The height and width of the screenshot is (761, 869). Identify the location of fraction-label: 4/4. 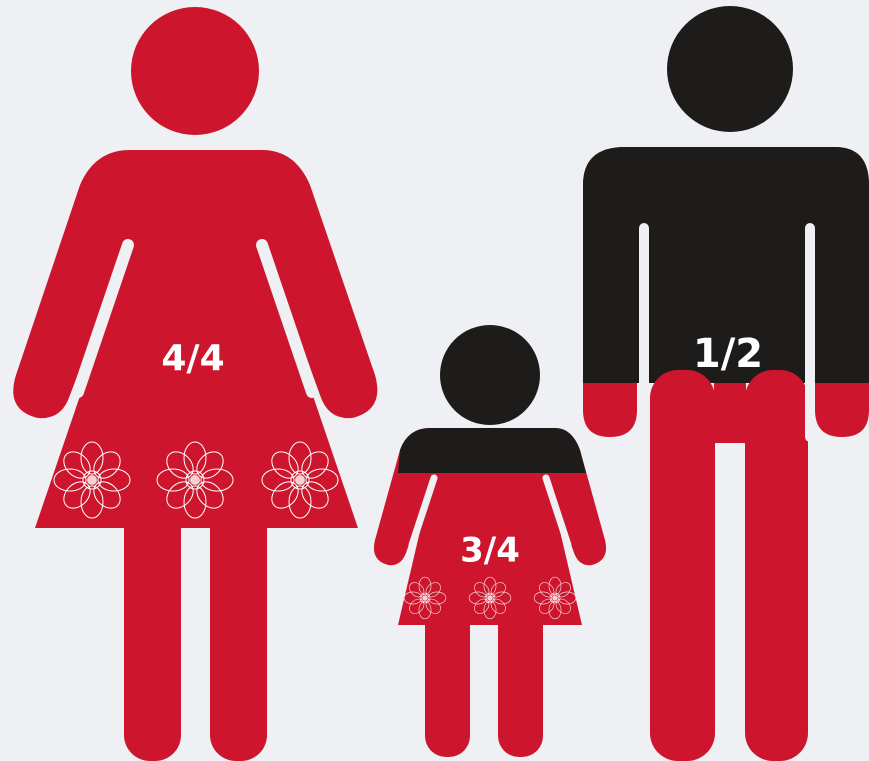
(192, 358).